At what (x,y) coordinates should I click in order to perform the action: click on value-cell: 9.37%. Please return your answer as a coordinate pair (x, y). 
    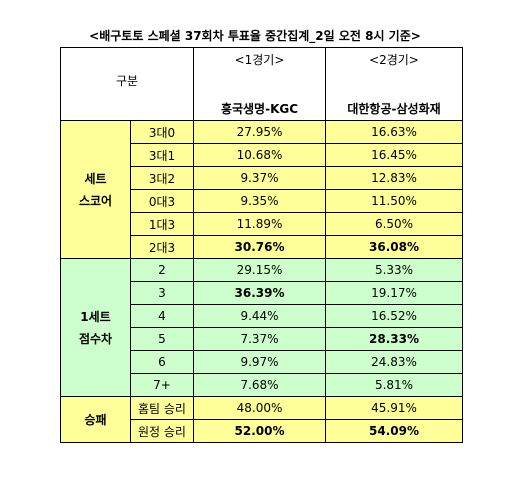
    Looking at the image, I should click on (259, 178).